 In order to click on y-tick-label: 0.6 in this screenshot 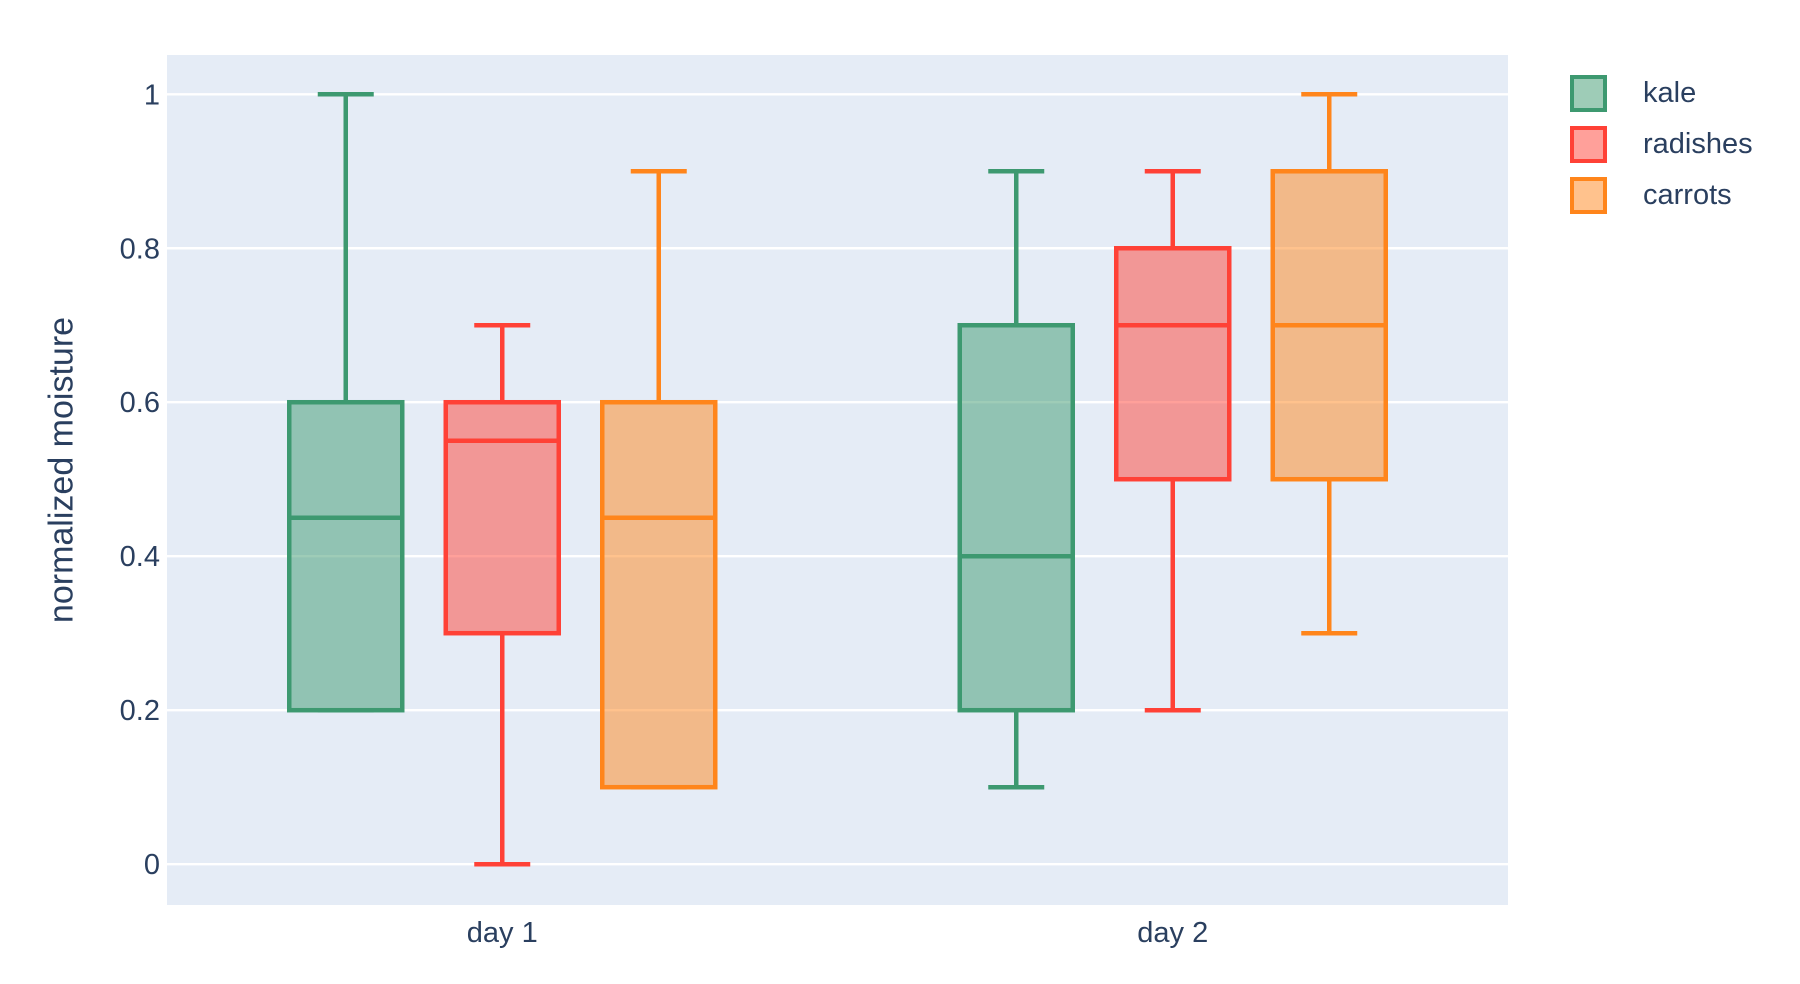, I will do `click(140, 403)`.